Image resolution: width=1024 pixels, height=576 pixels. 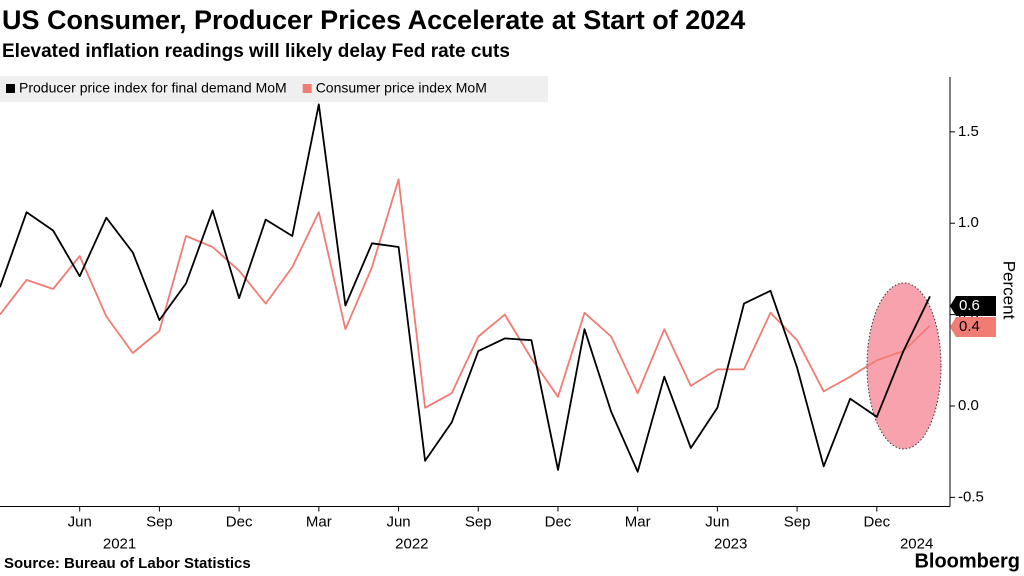 What do you see at coordinates (119, 543) in the screenshot?
I see `x-year-label: 2021` at bounding box center [119, 543].